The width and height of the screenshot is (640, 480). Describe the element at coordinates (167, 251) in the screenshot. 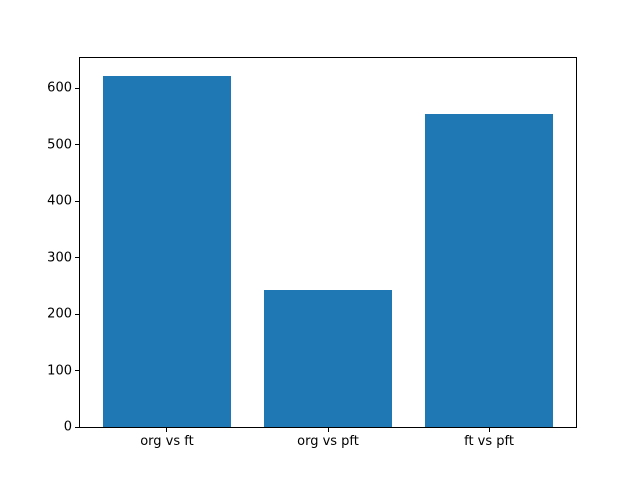

I see `bar-org-vs-ft` at that location.